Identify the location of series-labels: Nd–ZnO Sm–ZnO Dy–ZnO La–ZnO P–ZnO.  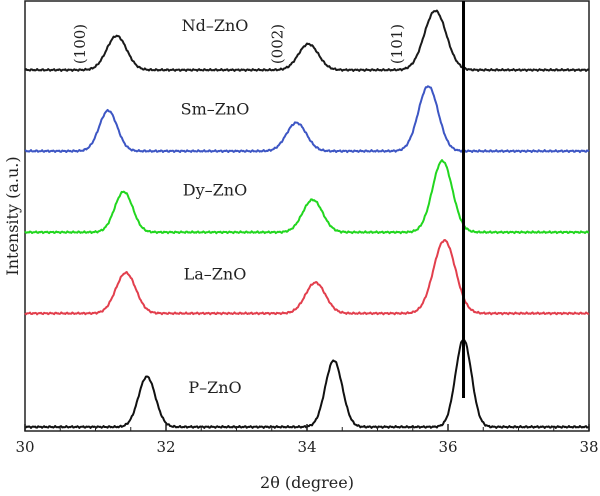
(215, 206).